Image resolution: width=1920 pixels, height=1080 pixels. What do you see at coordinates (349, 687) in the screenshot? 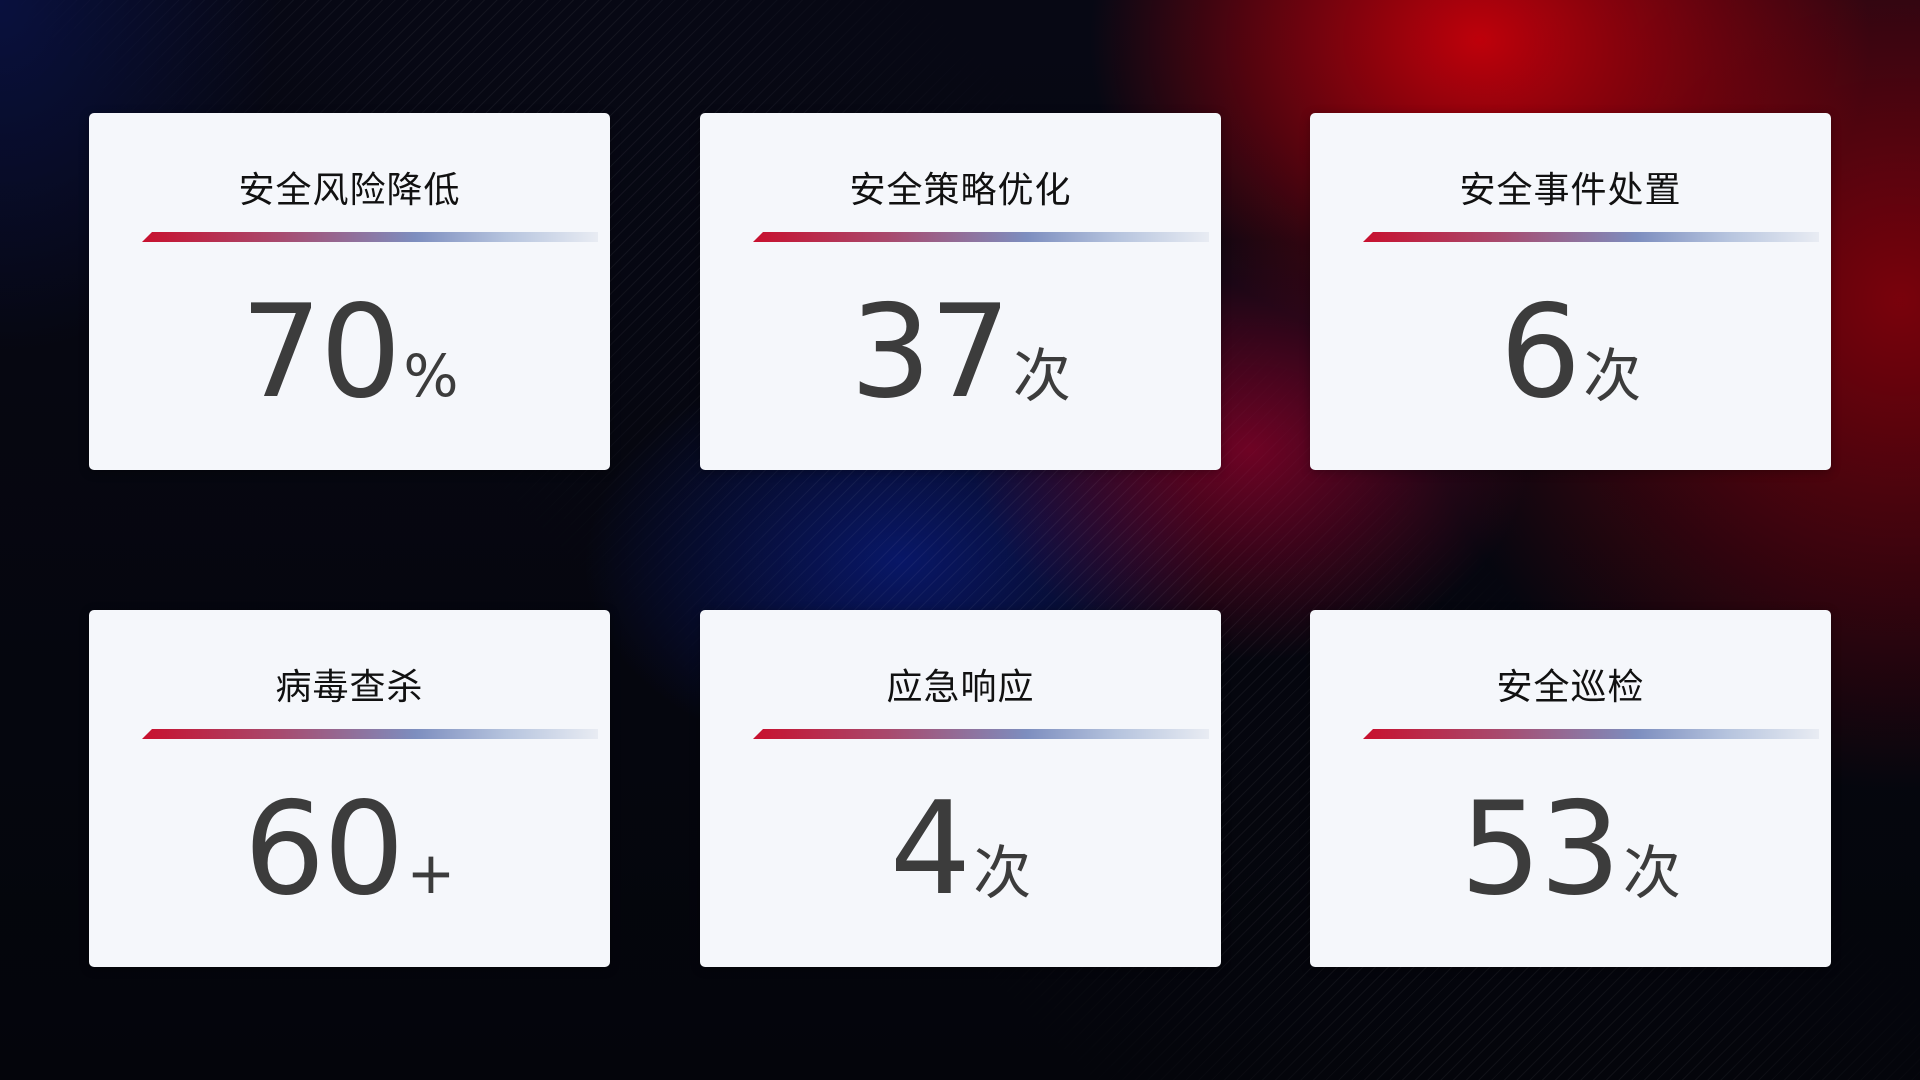
I see `card-title: 病毒查杀` at bounding box center [349, 687].